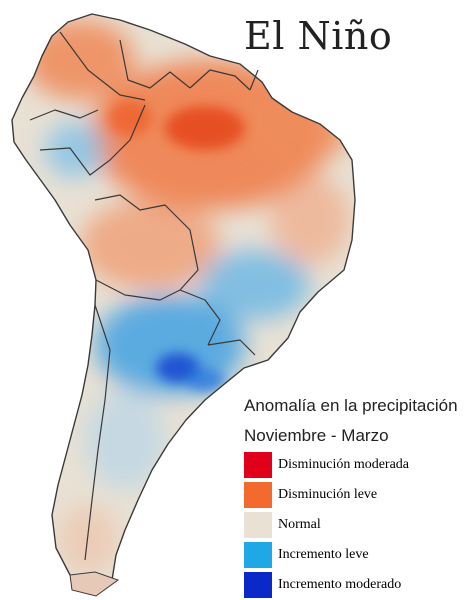 The width and height of the screenshot is (476, 600). Describe the element at coordinates (323, 554) in the screenshot. I see `legend-label: Incremento leve` at that location.